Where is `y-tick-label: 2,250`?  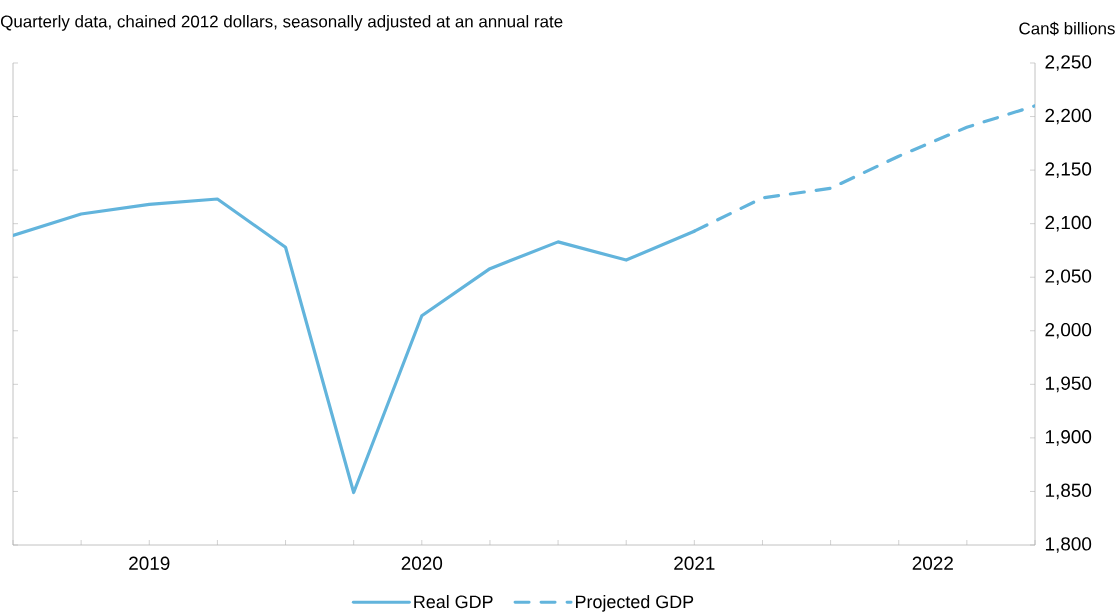 y-tick-label: 2,250 is located at coordinates (1068, 63).